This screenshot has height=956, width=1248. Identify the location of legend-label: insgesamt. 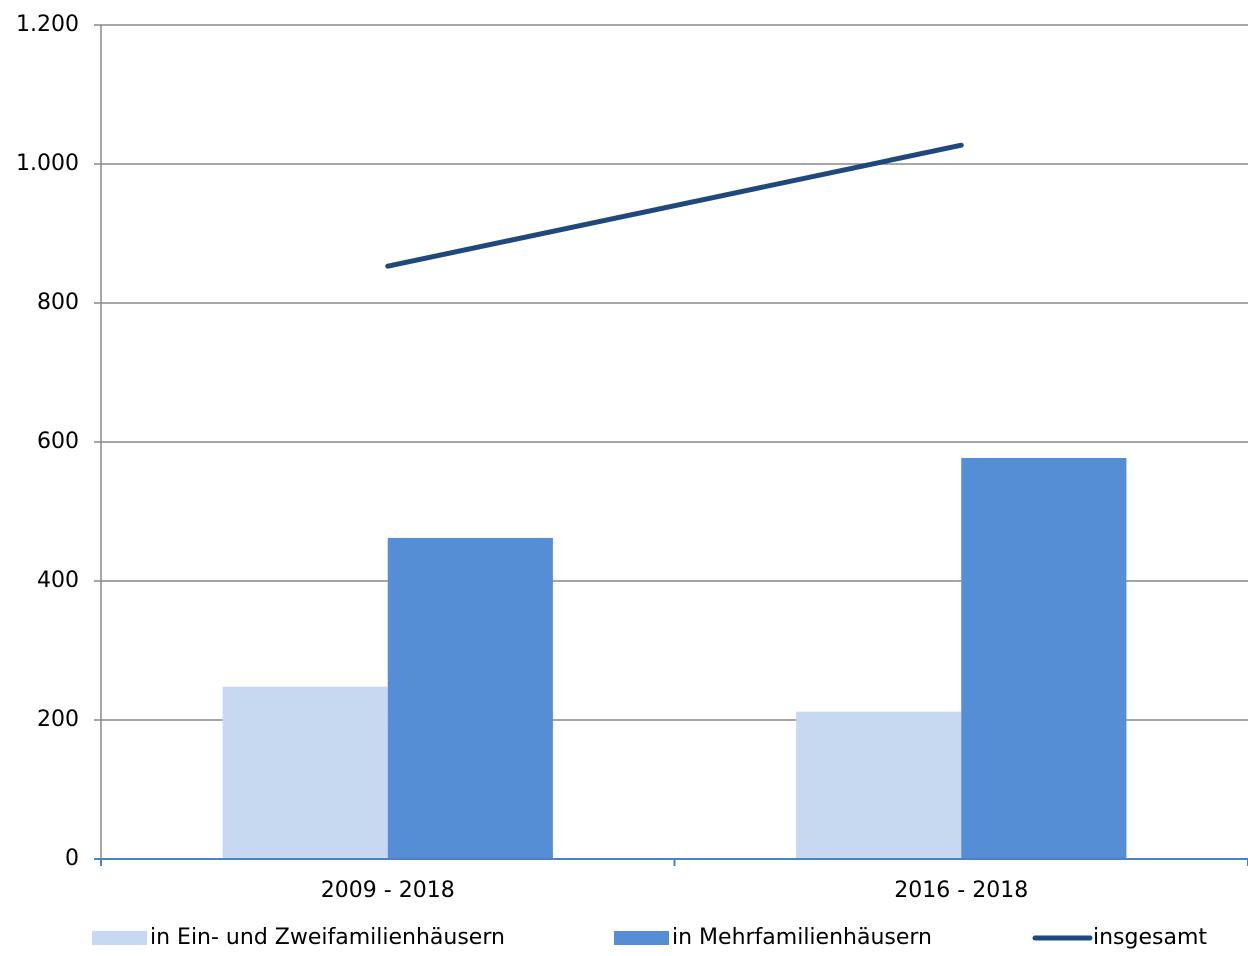
(1150, 937).